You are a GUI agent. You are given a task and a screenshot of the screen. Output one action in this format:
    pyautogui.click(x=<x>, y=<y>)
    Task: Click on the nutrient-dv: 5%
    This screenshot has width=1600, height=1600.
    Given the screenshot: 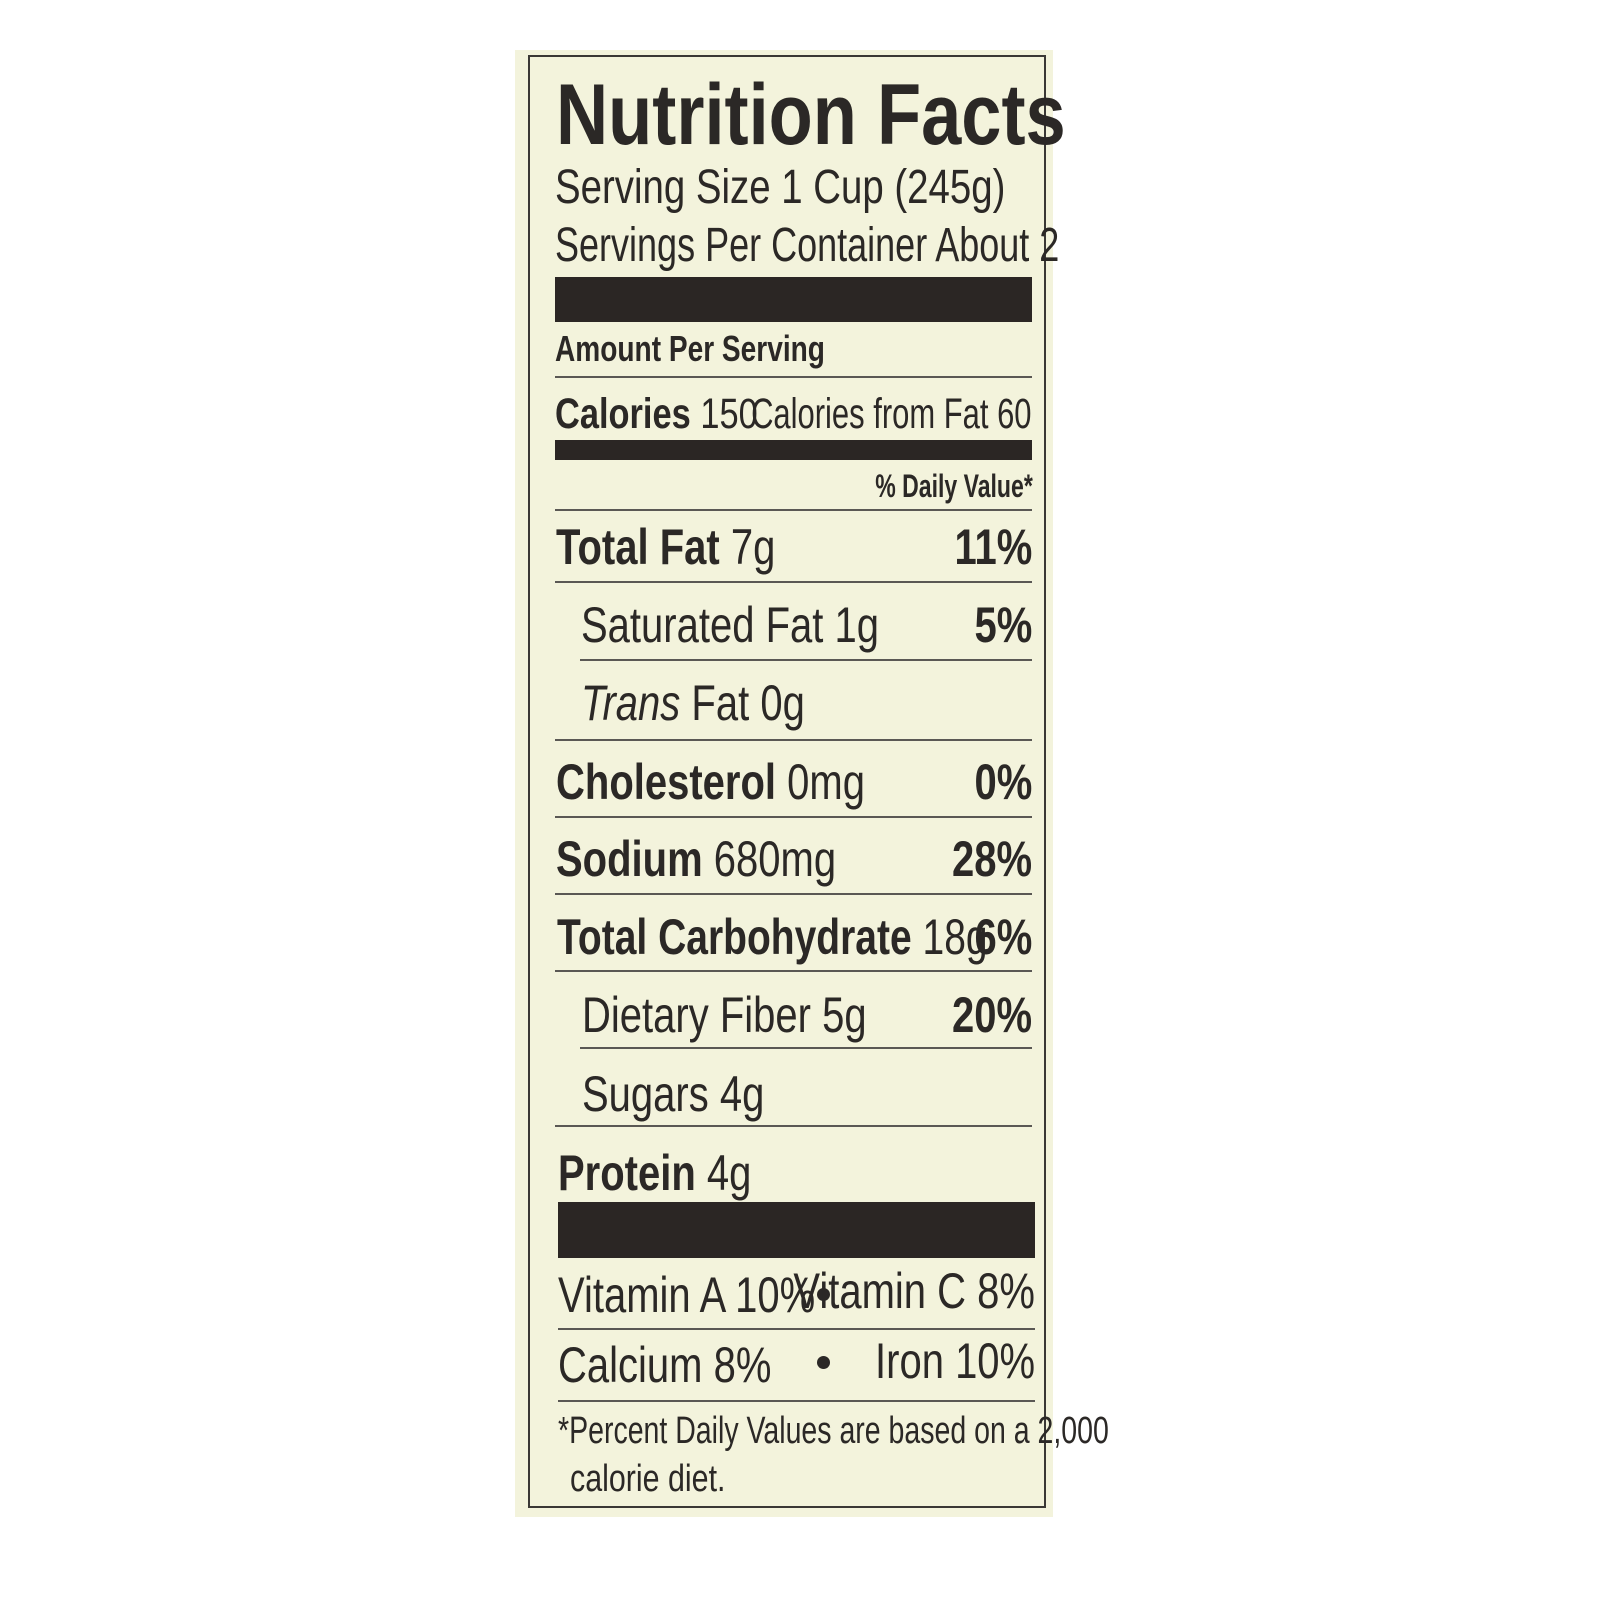 What is the action you would take?
    pyautogui.click(x=1003, y=625)
    